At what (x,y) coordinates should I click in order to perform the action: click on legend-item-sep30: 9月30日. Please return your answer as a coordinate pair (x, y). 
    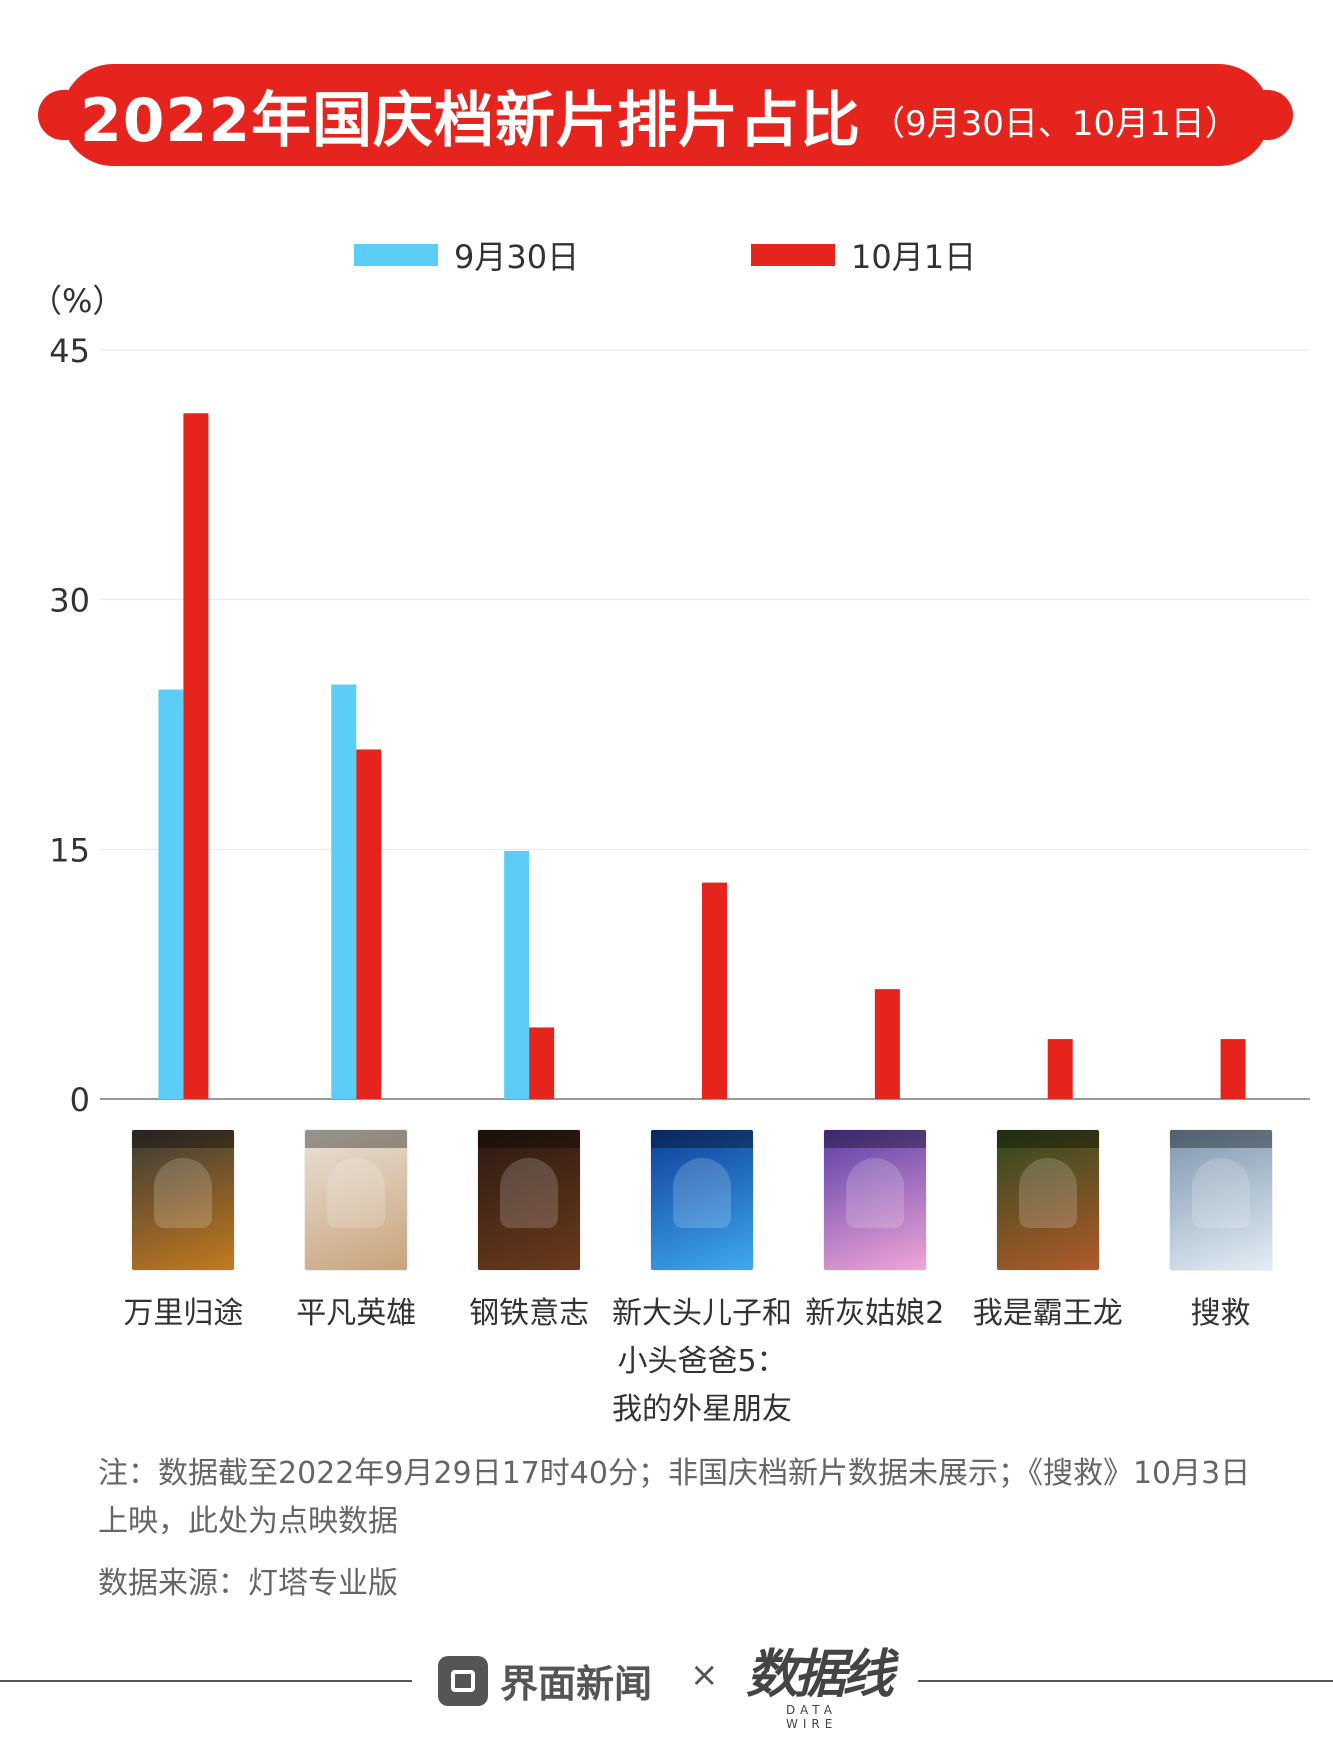
    Looking at the image, I should click on (466, 255).